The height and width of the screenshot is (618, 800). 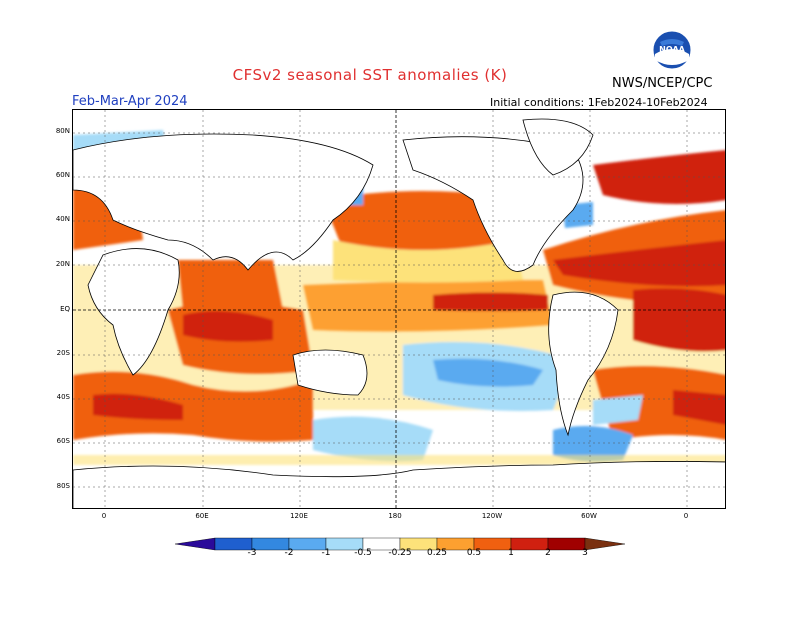 What do you see at coordinates (252, 553) in the screenshot?
I see `colorbar-label: -3` at bounding box center [252, 553].